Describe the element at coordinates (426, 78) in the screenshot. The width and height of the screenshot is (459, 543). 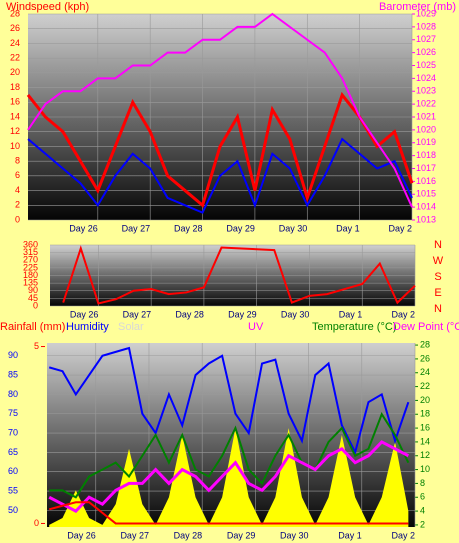
I see `y2-tick-label: 1024` at that location.